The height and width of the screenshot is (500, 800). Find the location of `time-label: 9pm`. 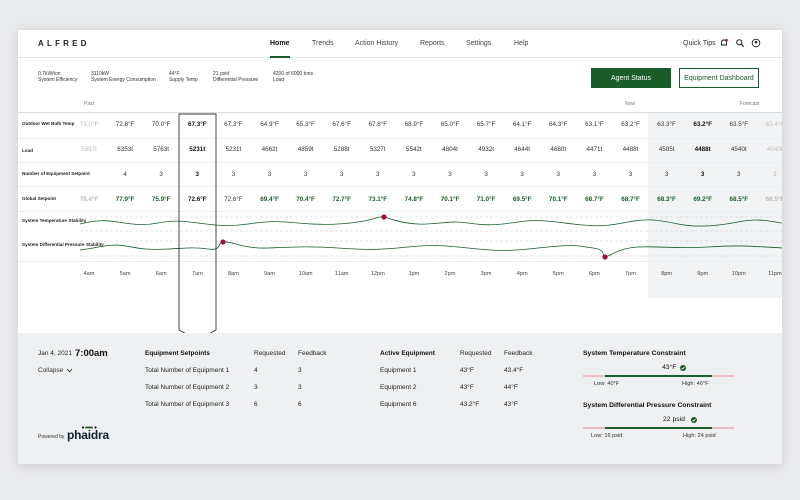

time-label: 9pm is located at coordinates (703, 274).